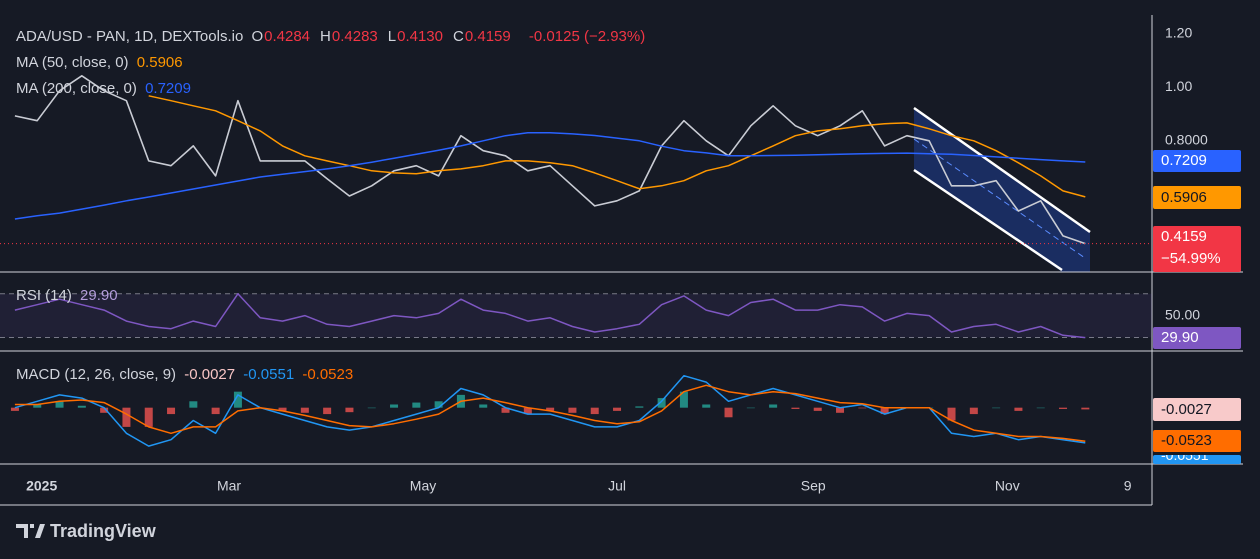 The width and height of the screenshot is (1260, 559). I want to click on channel-bottom, so click(988, 220).